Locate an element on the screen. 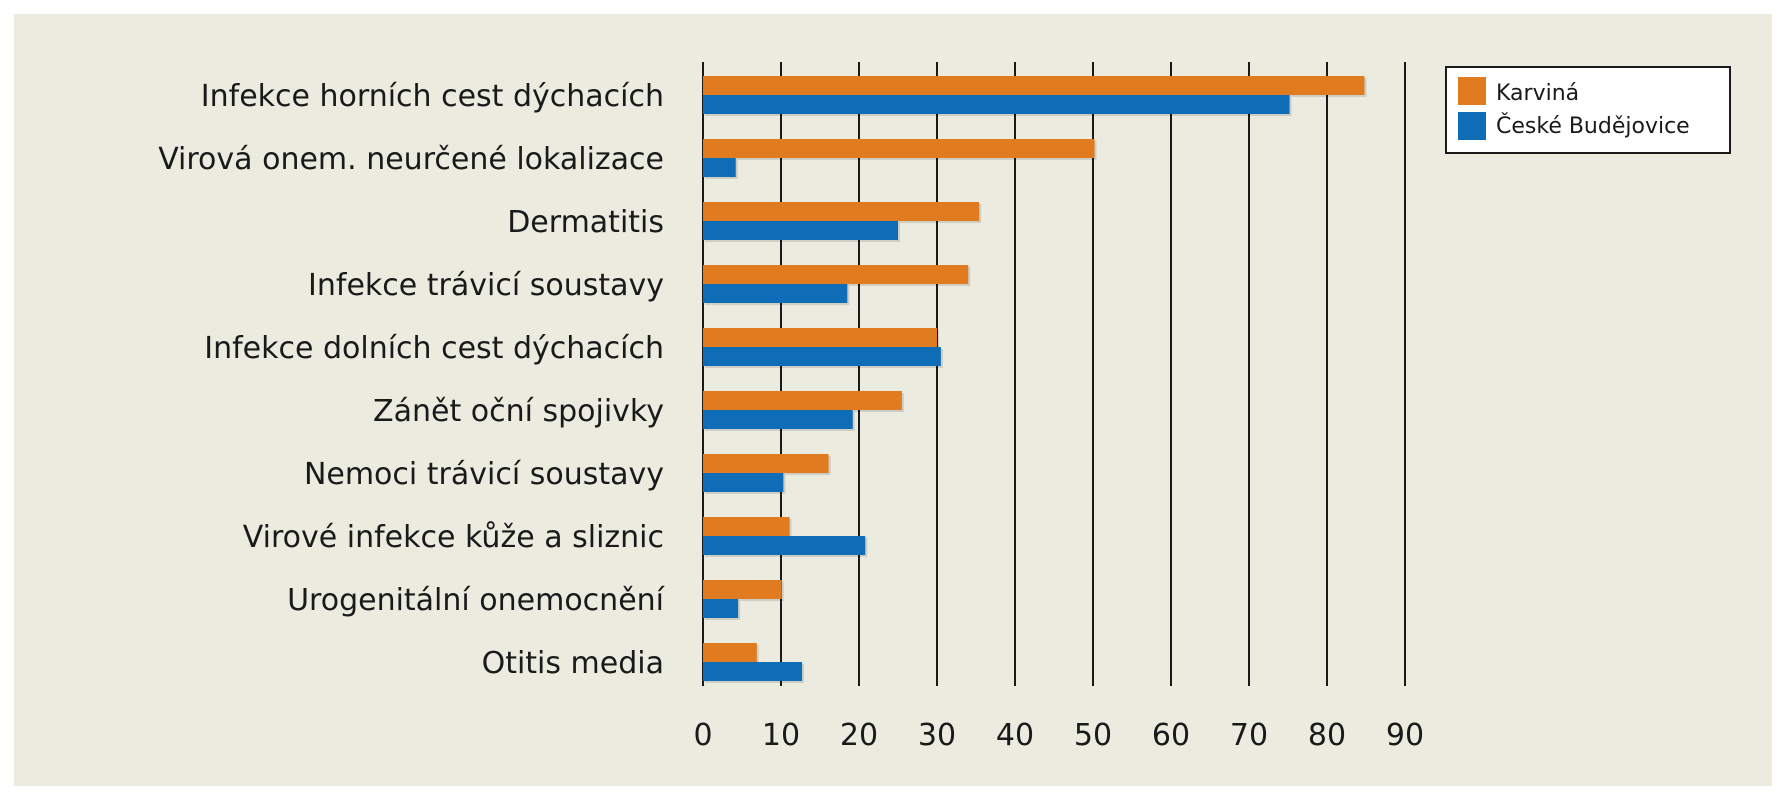 The width and height of the screenshot is (1786, 800). legend-label-karvina: Karviná is located at coordinates (1537, 93).